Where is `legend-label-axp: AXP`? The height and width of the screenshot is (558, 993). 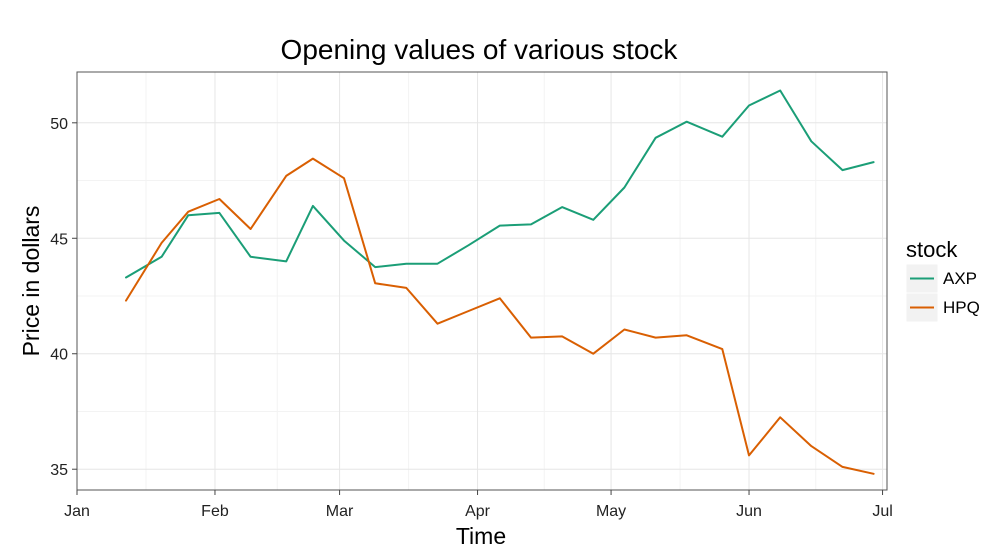
legend-label-axp: AXP is located at coordinates (960, 278).